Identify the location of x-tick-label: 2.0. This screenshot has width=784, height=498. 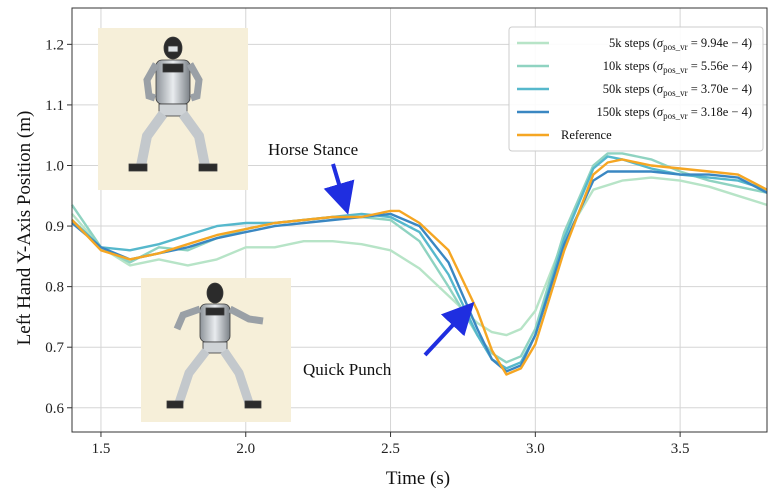
(245, 449).